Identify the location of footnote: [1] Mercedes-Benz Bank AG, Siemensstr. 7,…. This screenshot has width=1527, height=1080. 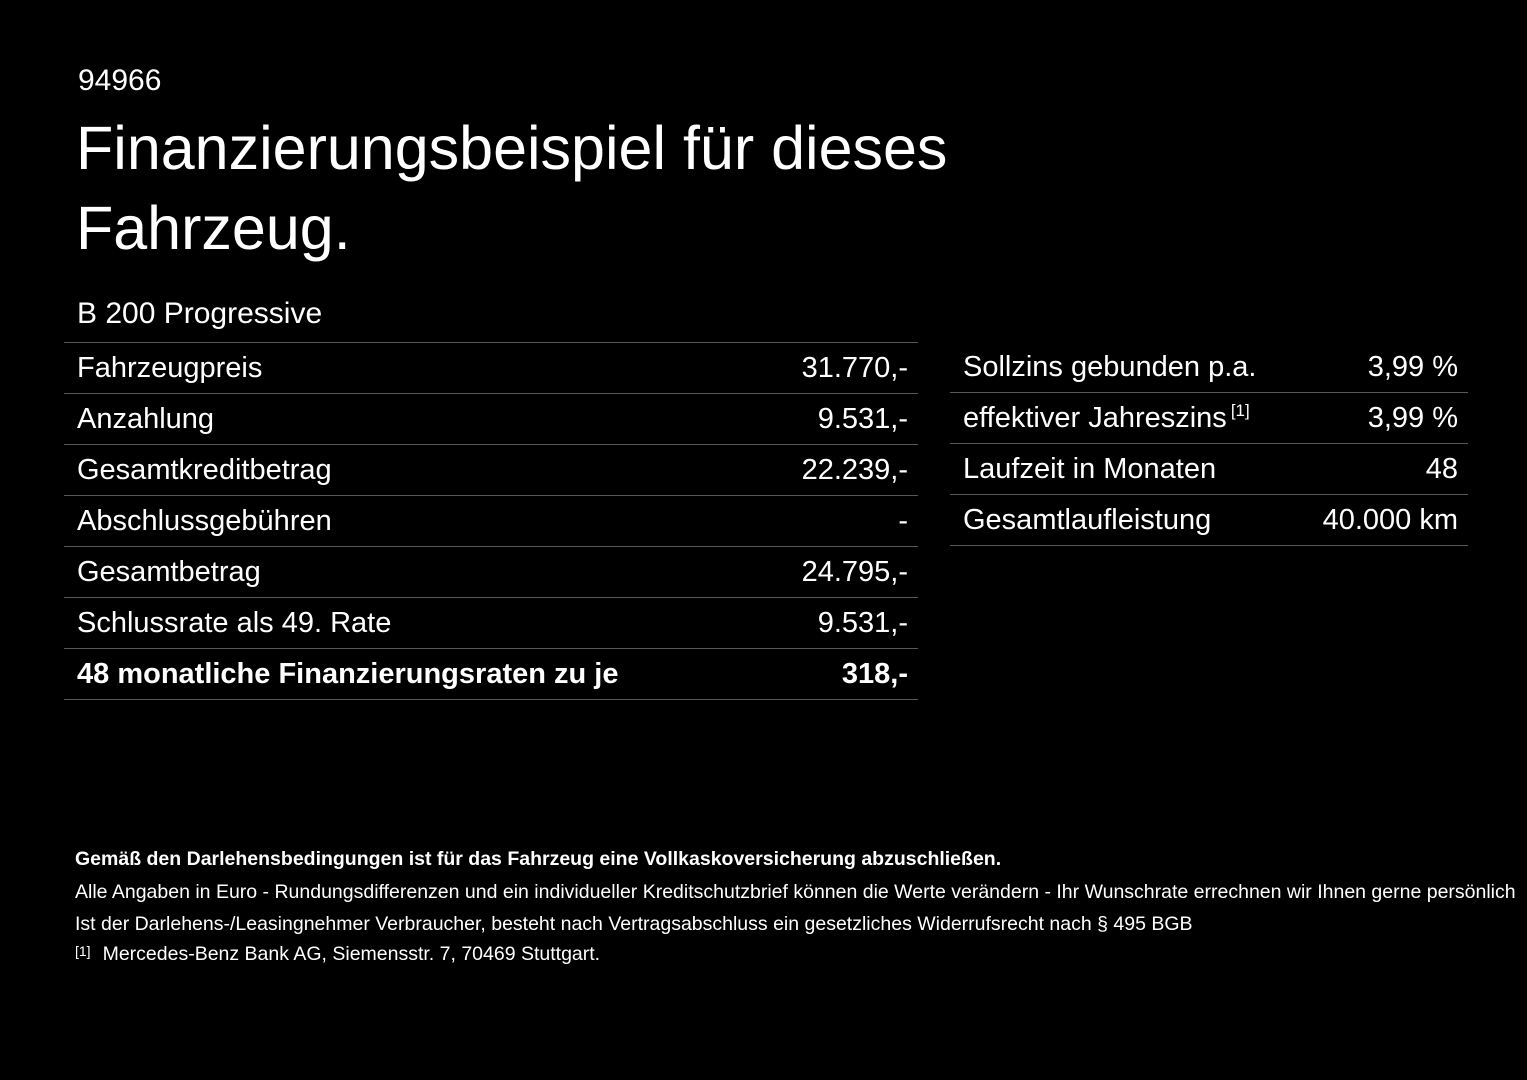
(337, 954).